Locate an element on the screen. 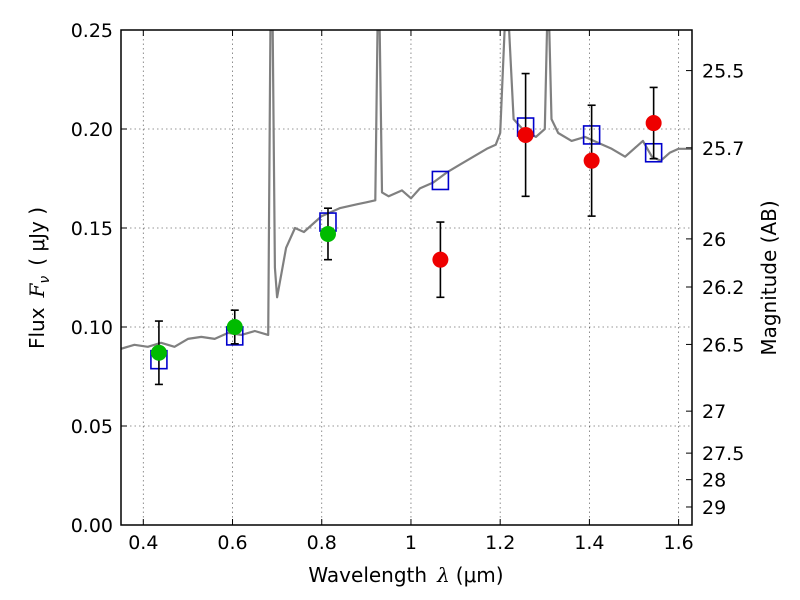 Image resolution: width=800 pixels, height=600 pixels. y2-tick-label: 27 is located at coordinates (714, 412).